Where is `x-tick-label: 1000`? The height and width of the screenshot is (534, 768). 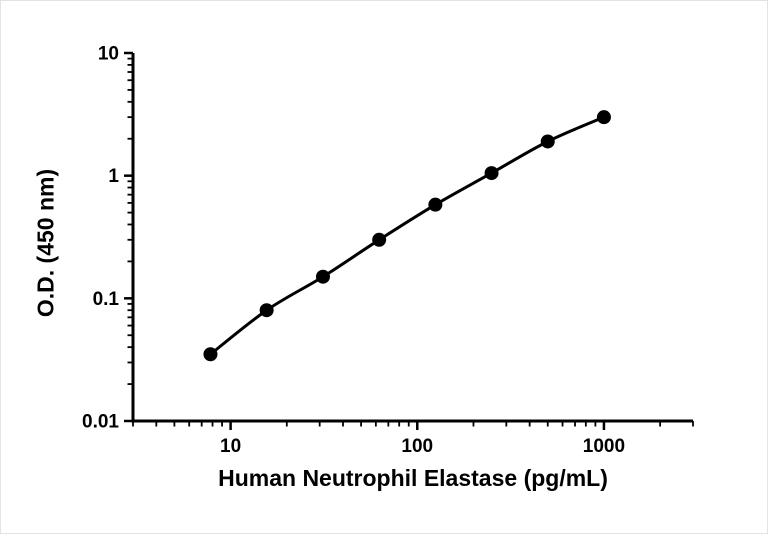 x-tick-label: 1000 is located at coordinates (604, 446).